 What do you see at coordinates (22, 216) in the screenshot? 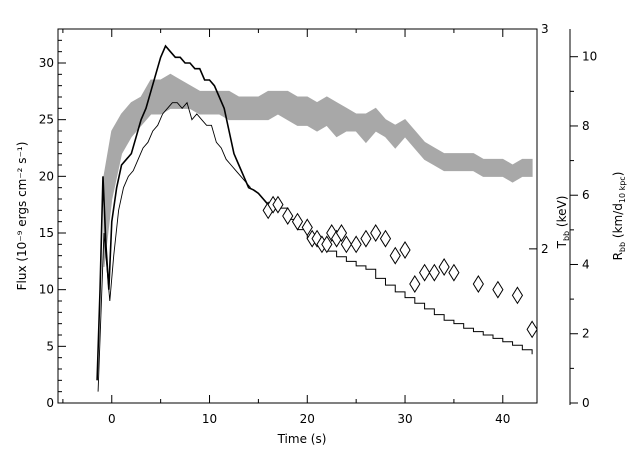
I see `y-axis-label: Flux (10⁻⁹ ergs cm⁻² s⁻¹)` at bounding box center [22, 216].